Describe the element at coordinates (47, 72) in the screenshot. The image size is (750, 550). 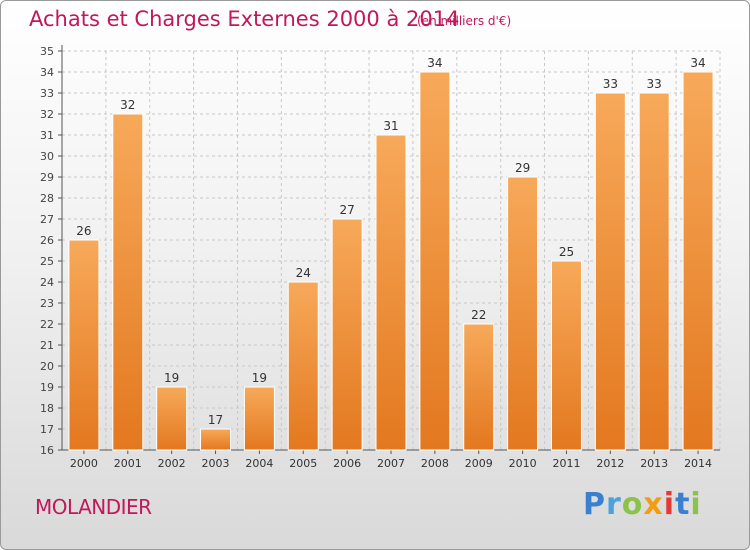
I see `y-tick-label: 34` at that location.